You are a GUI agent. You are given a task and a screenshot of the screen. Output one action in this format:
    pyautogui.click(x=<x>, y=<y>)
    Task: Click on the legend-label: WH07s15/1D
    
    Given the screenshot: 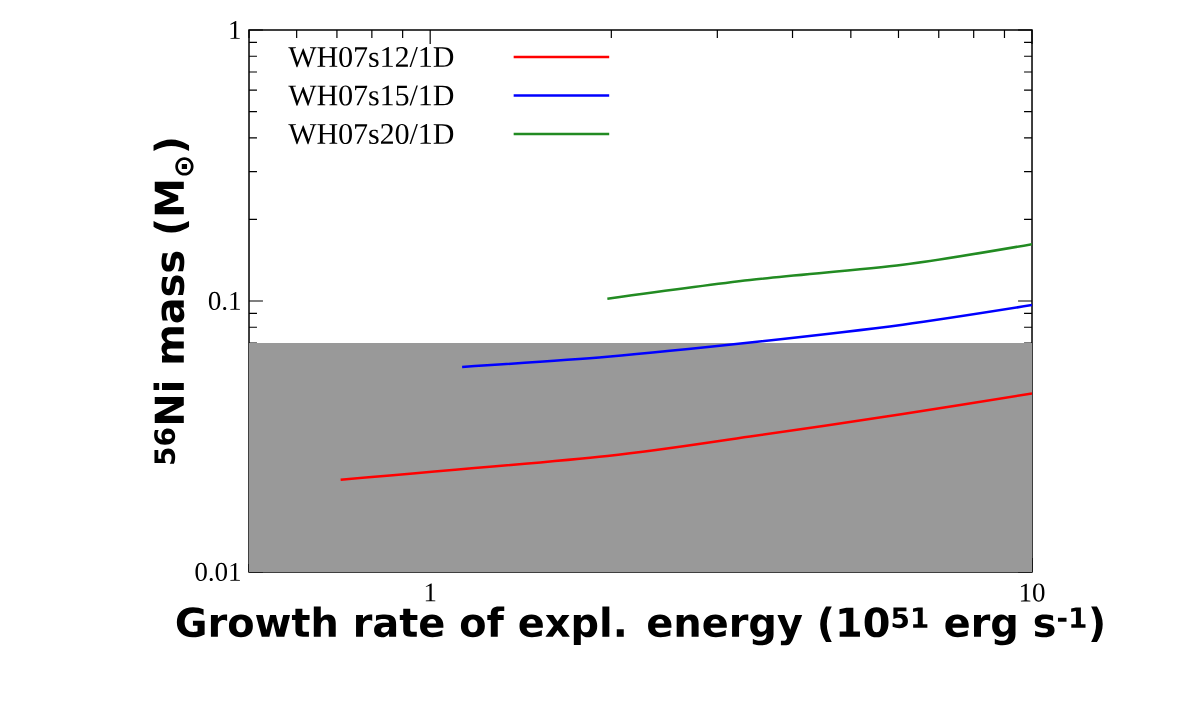 What is the action you would take?
    pyautogui.click(x=371, y=95)
    